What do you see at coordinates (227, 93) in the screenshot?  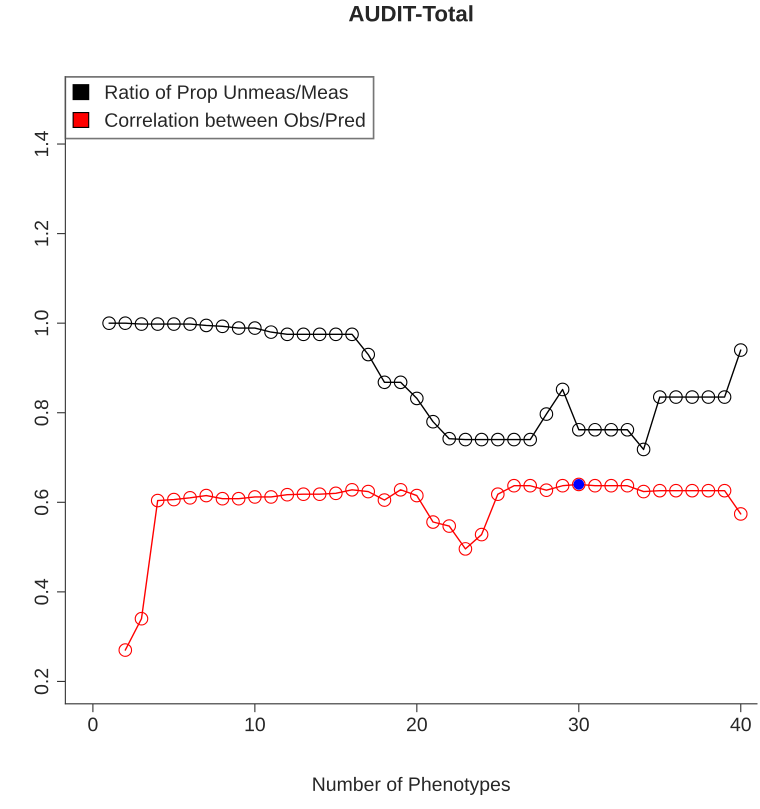 I see `legend-label: Ratio of Prop Unmeas/Meas` at bounding box center [227, 93].